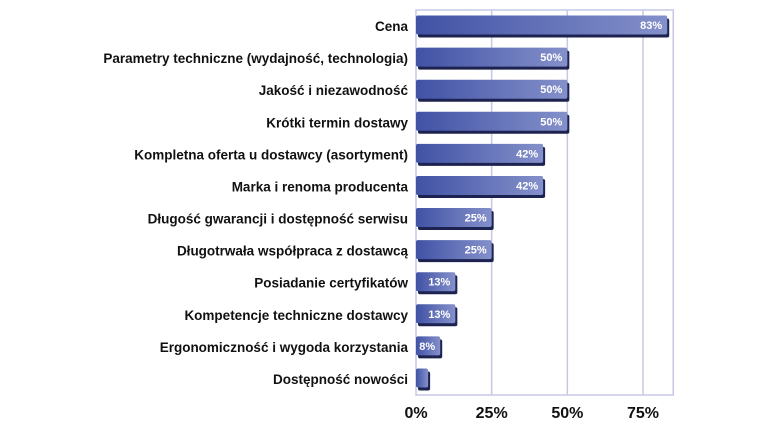  Describe the element at coordinates (331, 283) in the screenshot. I see `category-label: Posiadanie certyfikatów` at that location.